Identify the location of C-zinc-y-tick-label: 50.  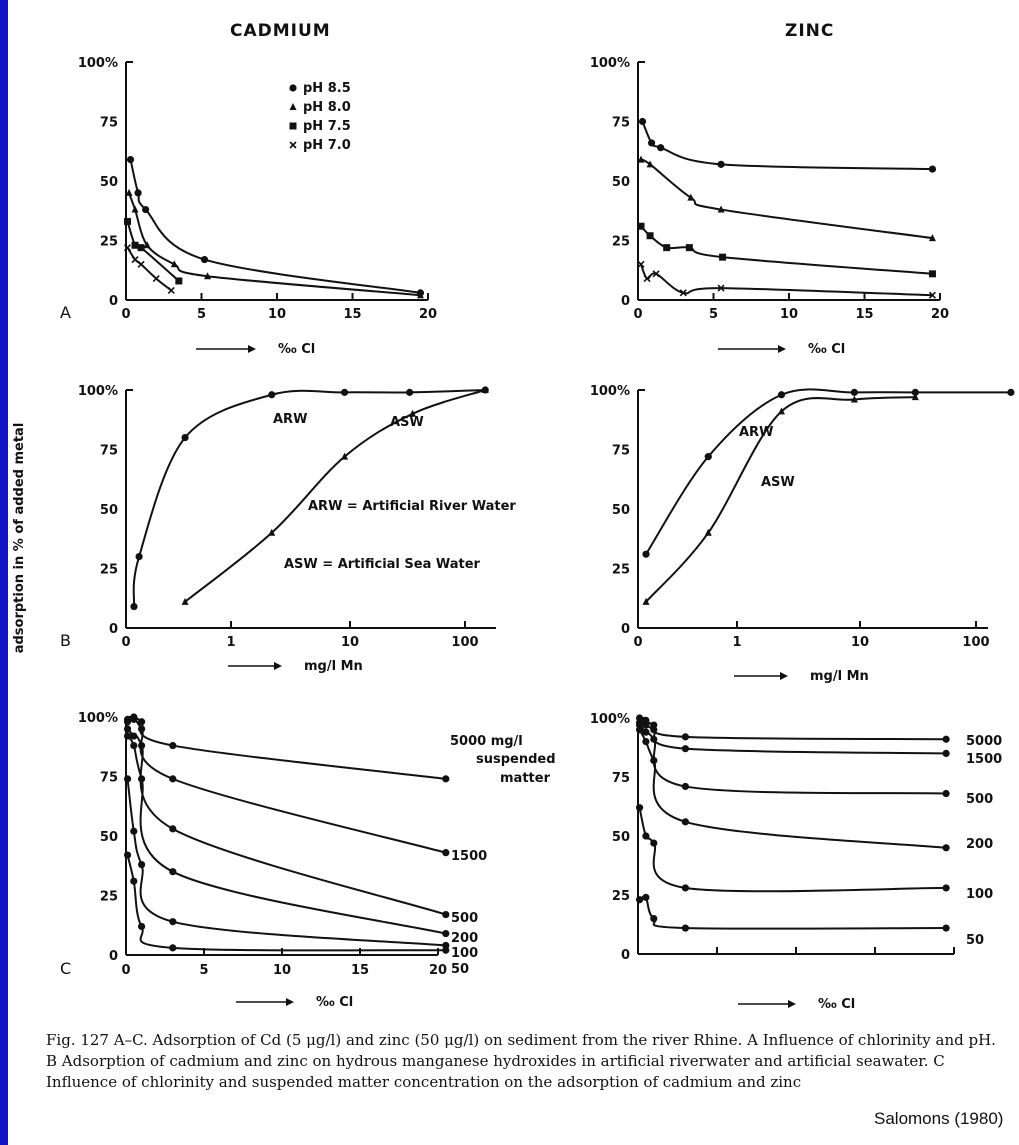
(621, 837).